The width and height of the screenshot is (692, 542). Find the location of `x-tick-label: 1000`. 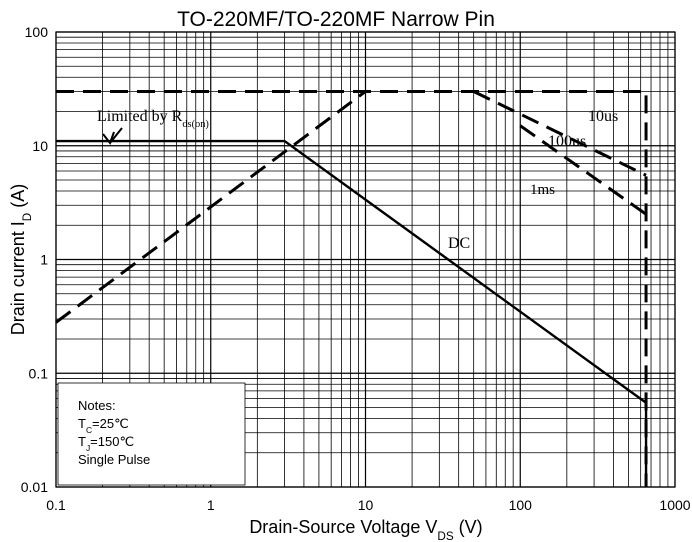

x-tick-label: 1000 is located at coordinates (674, 505).